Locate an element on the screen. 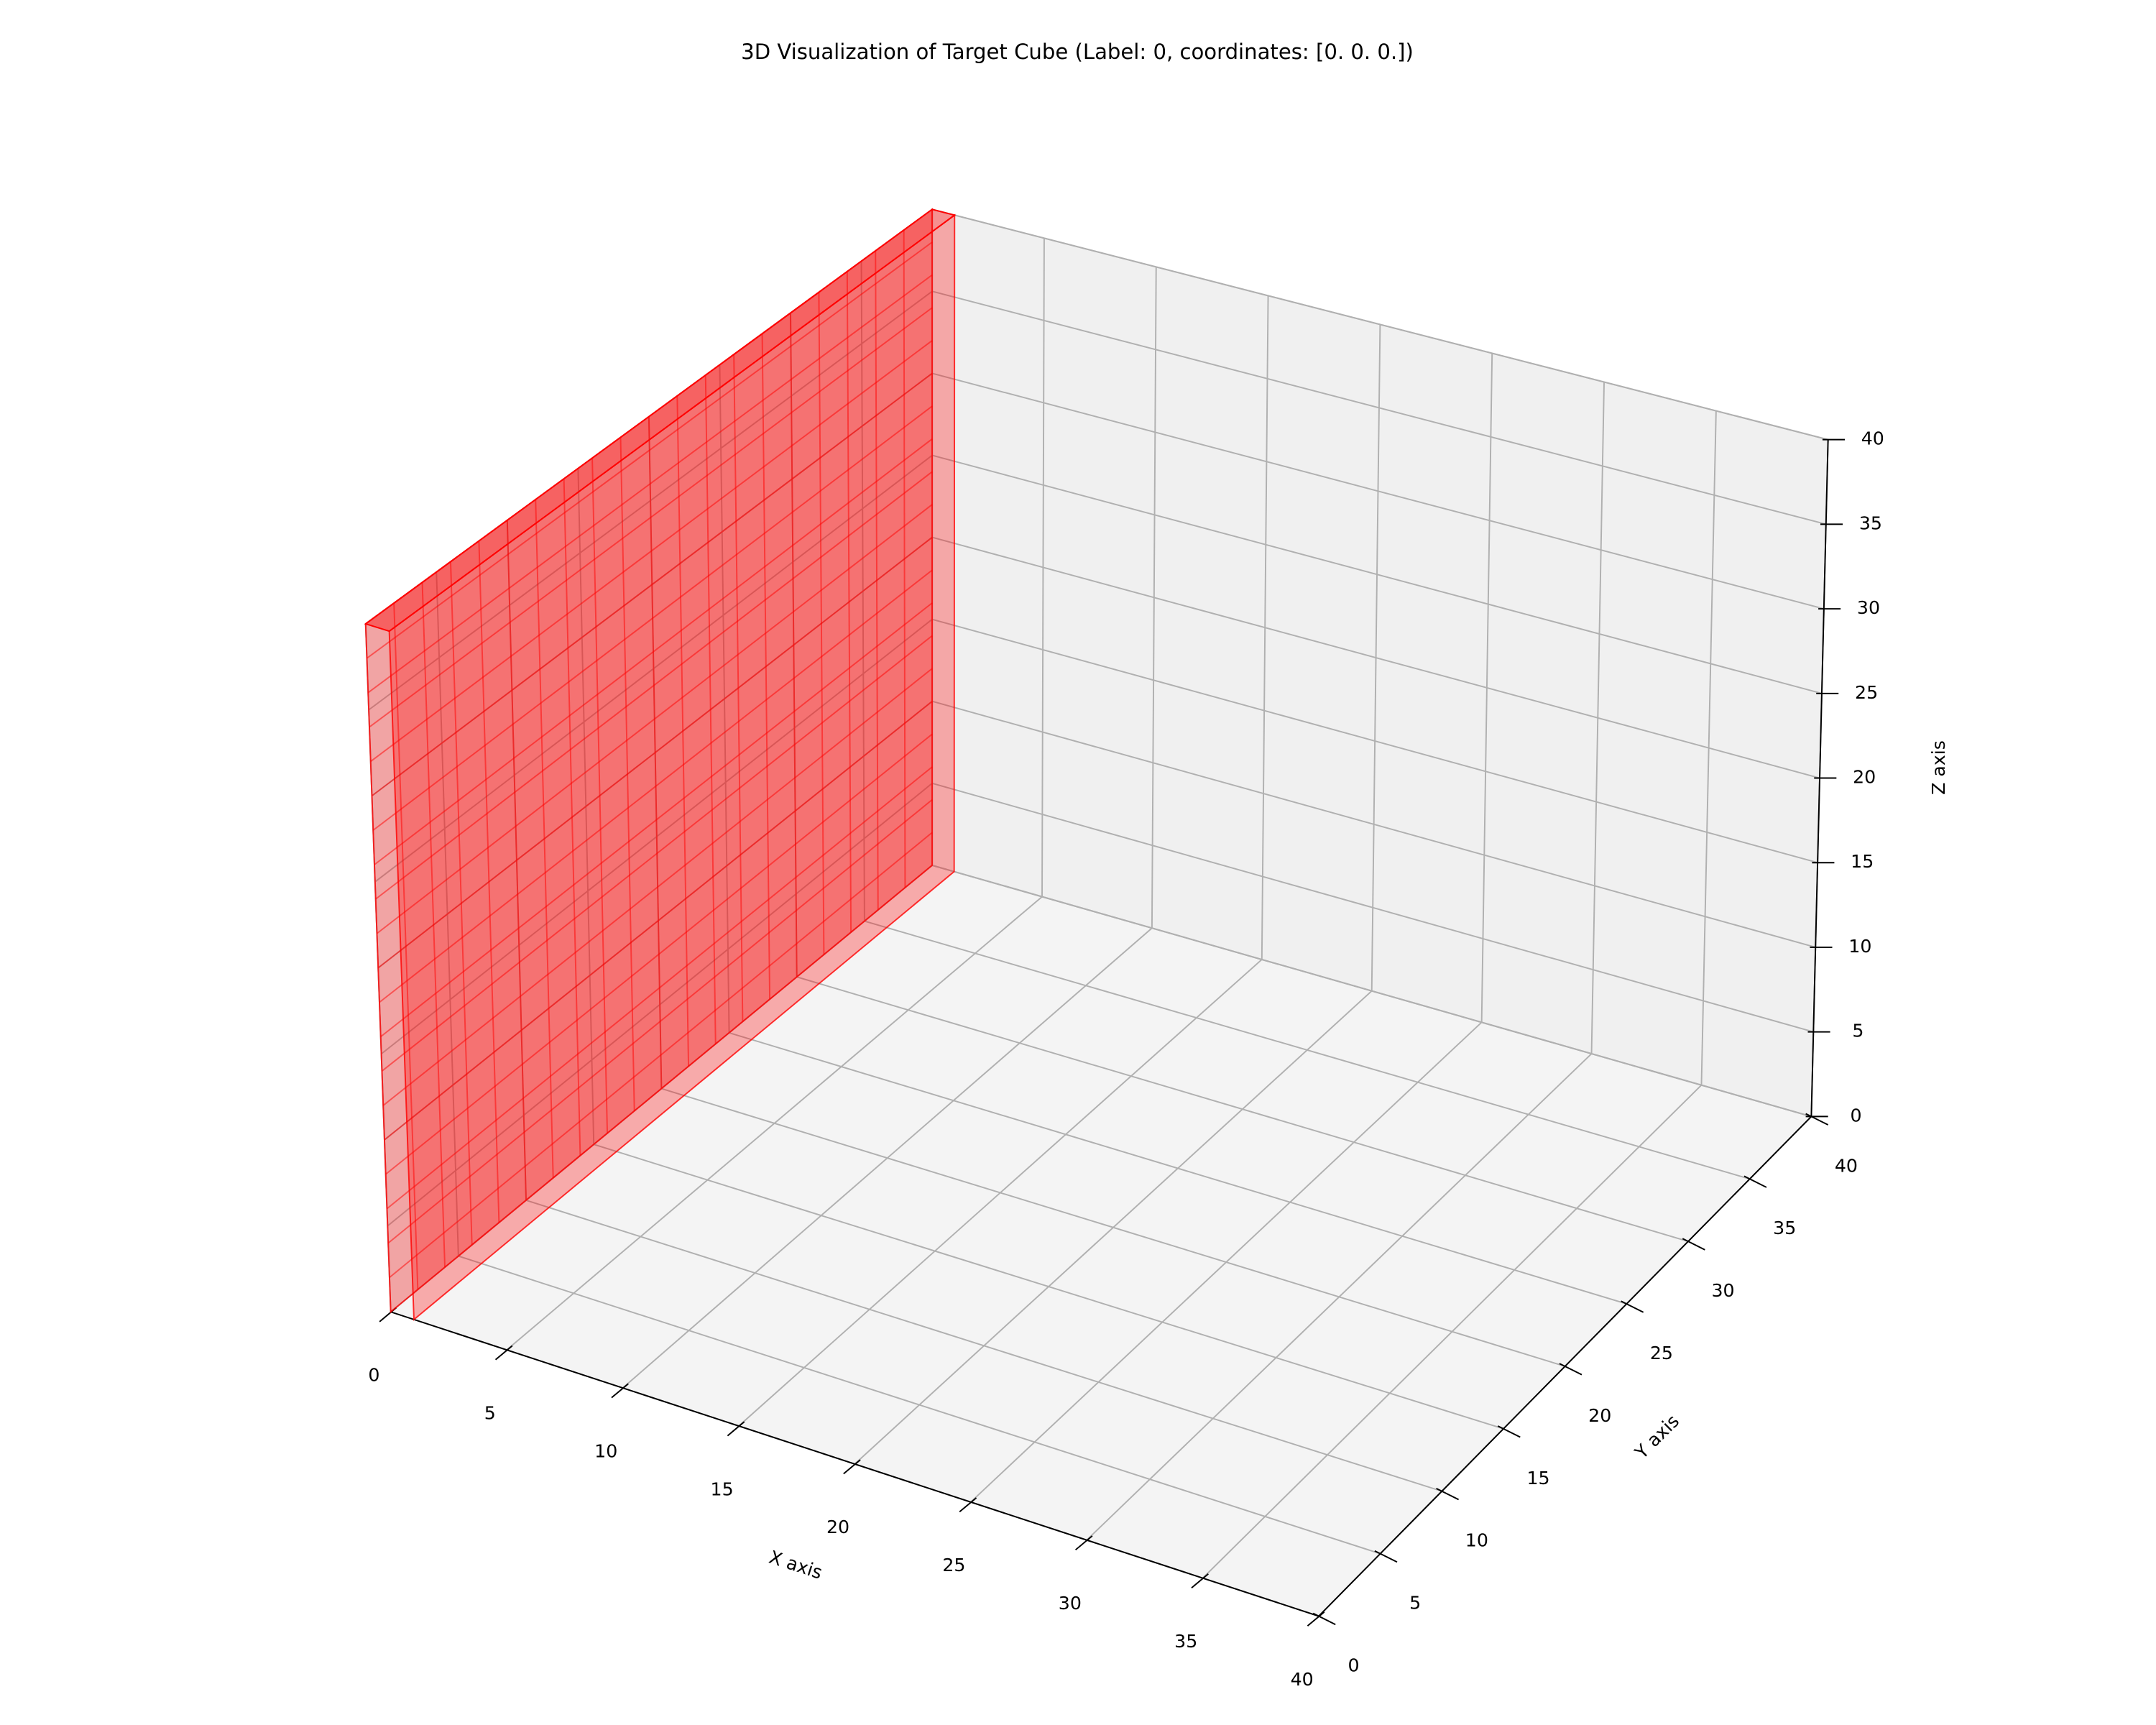  x-tick-label: 10 is located at coordinates (605, 1450).